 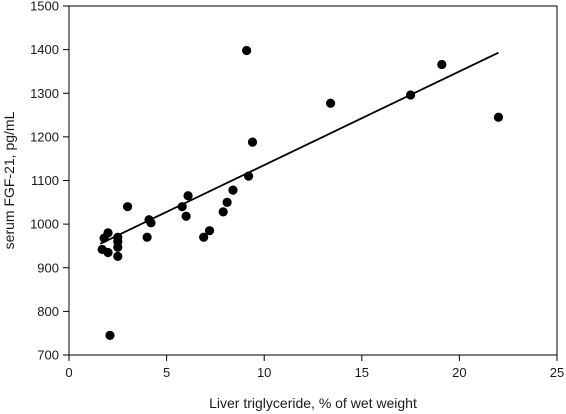 I want to click on y-tick-label: 1000, so click(x=44, y=224).